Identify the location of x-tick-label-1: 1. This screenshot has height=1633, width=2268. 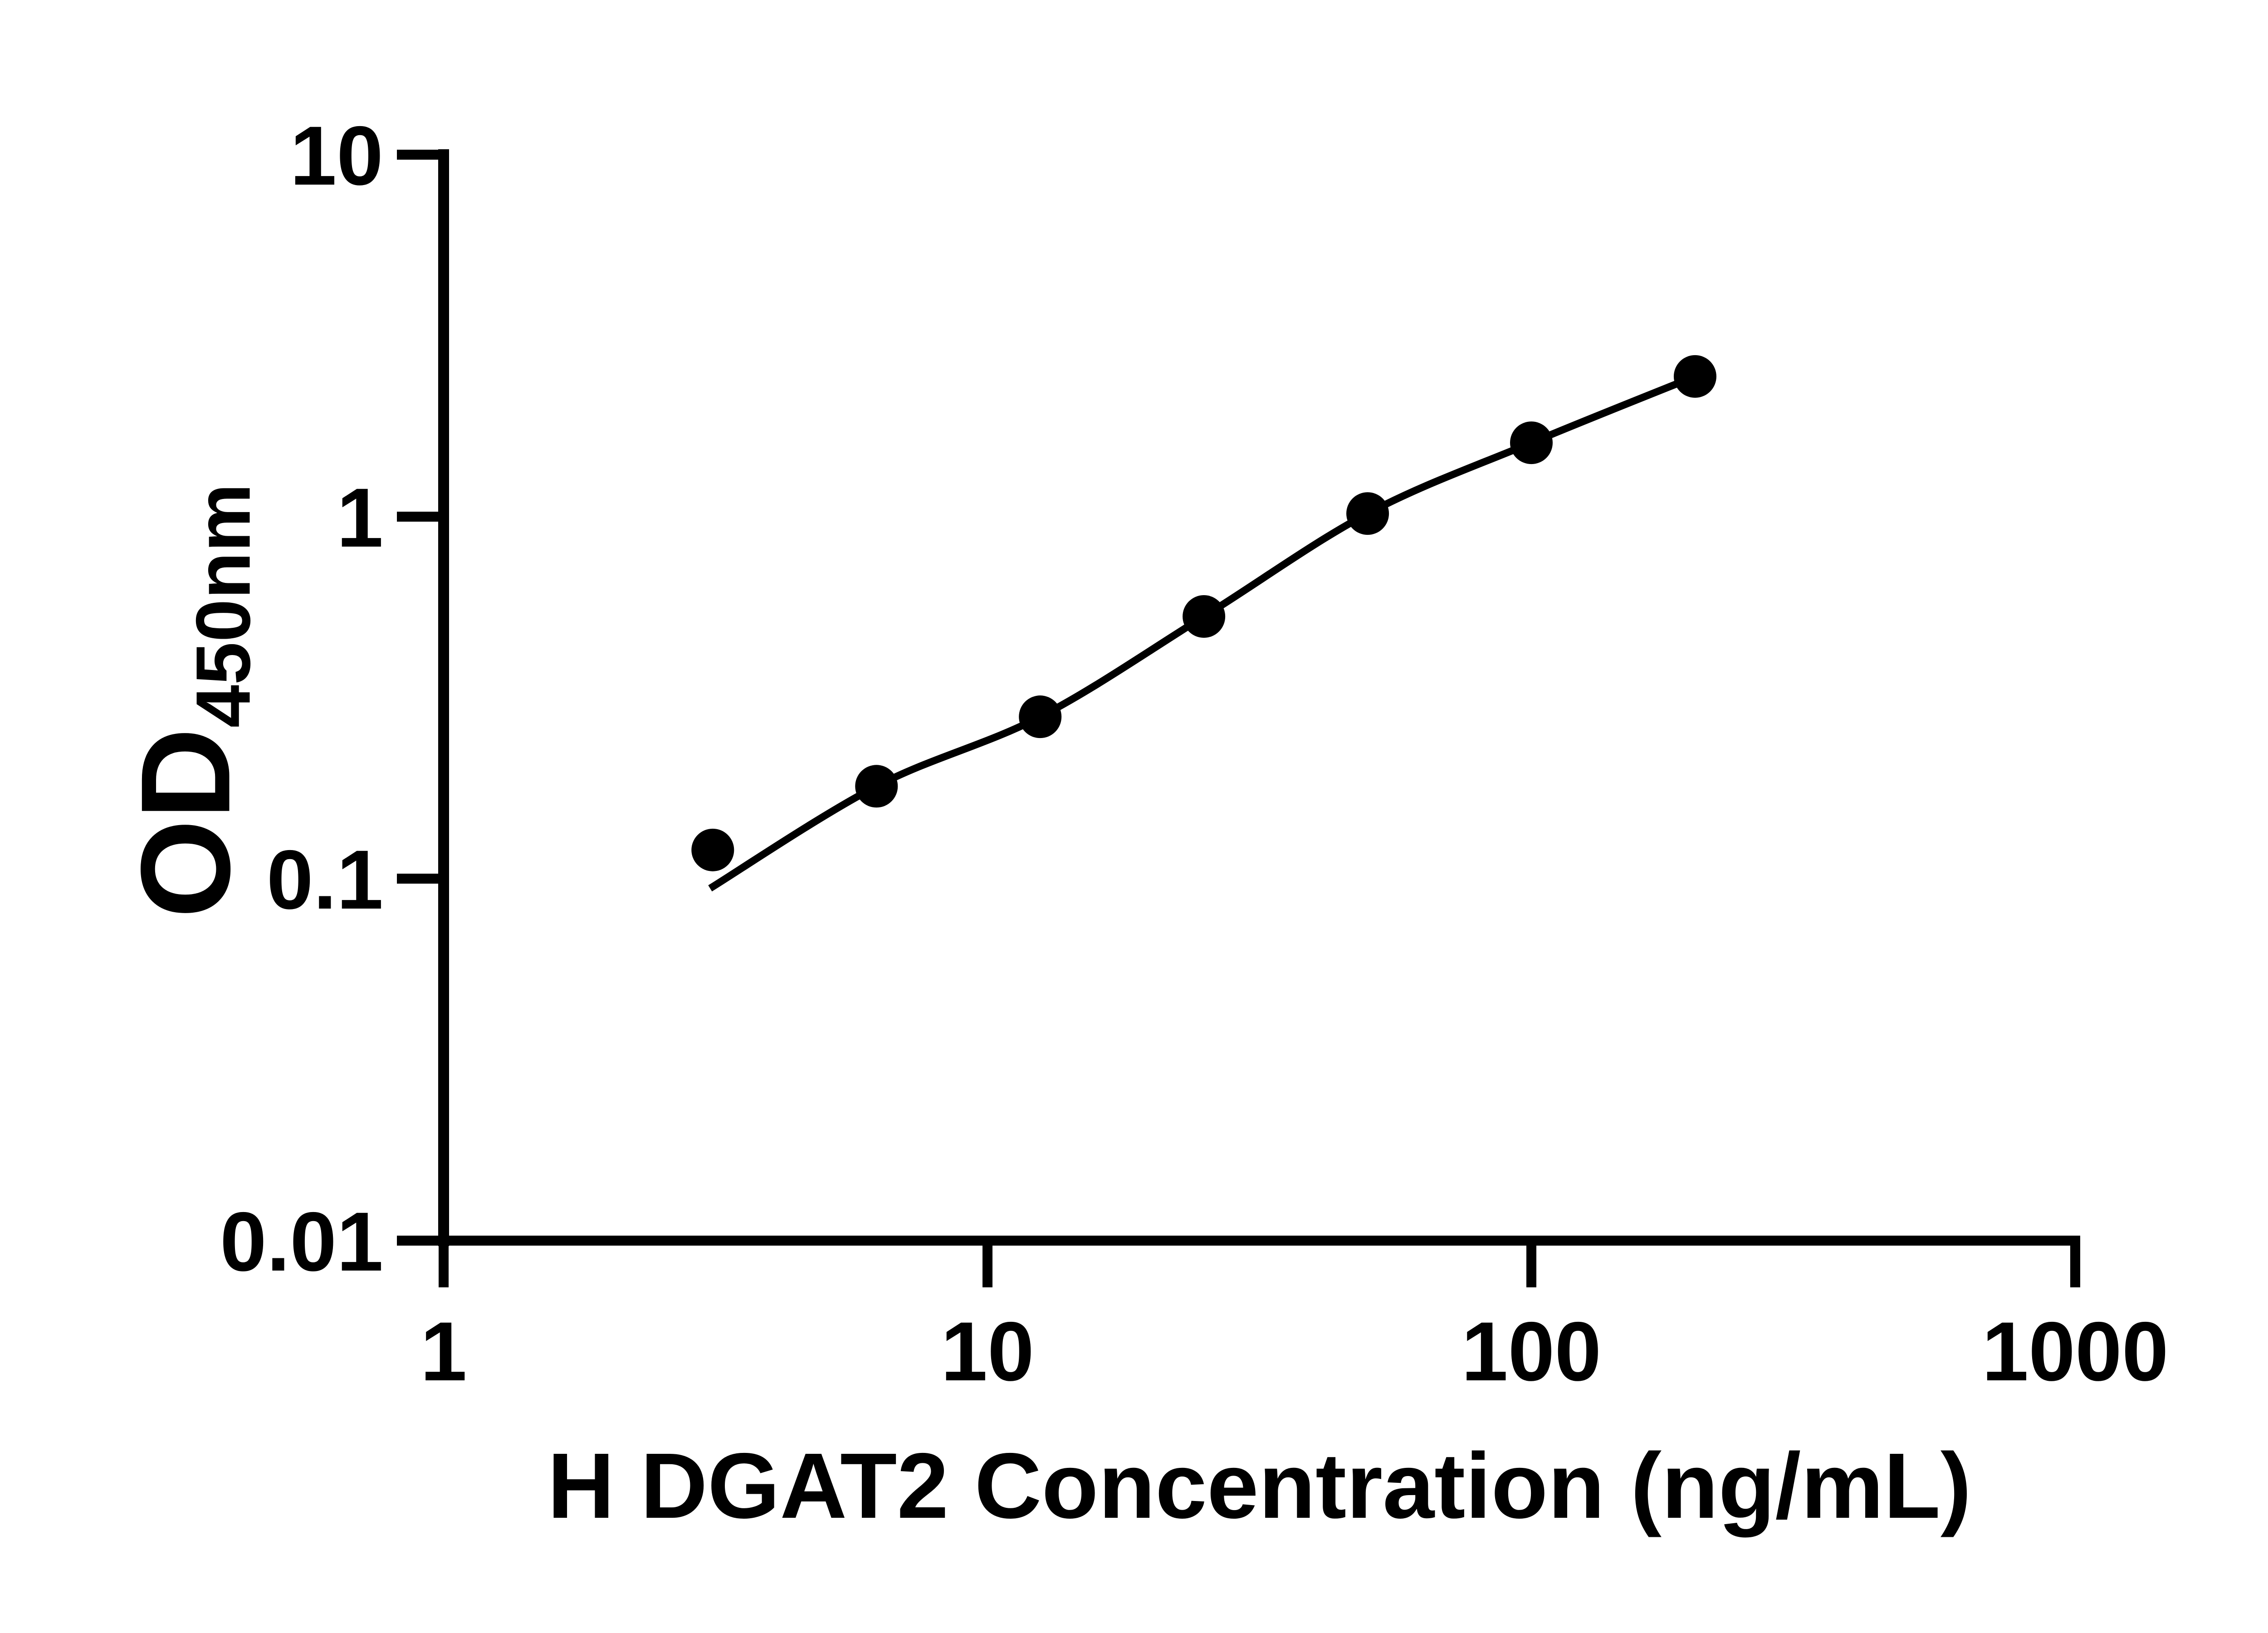
(443, 1351).